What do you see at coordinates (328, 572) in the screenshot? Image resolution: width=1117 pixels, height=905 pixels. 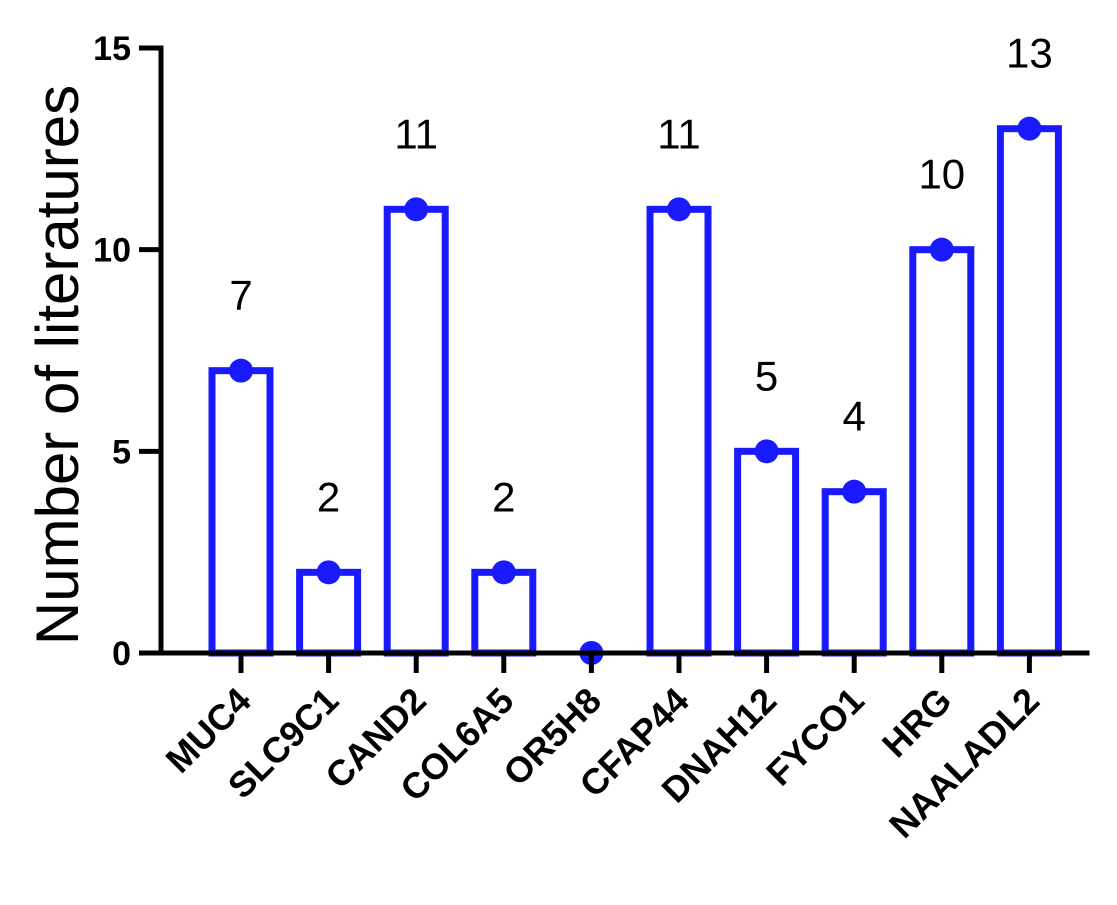 I see `point-slc9c1` at bounding box center [328, 572].